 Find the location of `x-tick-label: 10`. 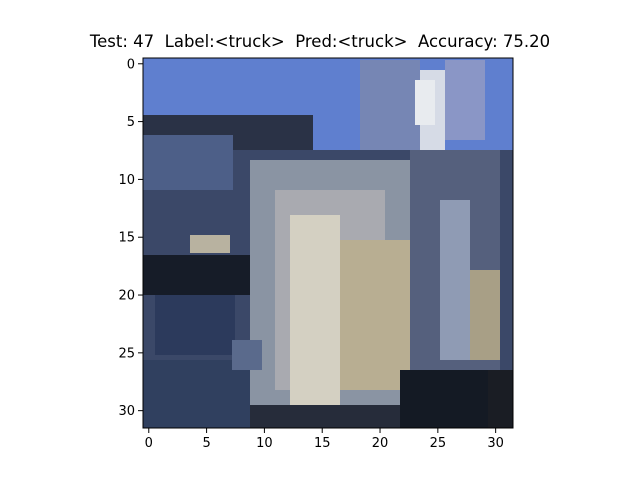

x-tick-label: 10 is located at coordinates (264, 443).